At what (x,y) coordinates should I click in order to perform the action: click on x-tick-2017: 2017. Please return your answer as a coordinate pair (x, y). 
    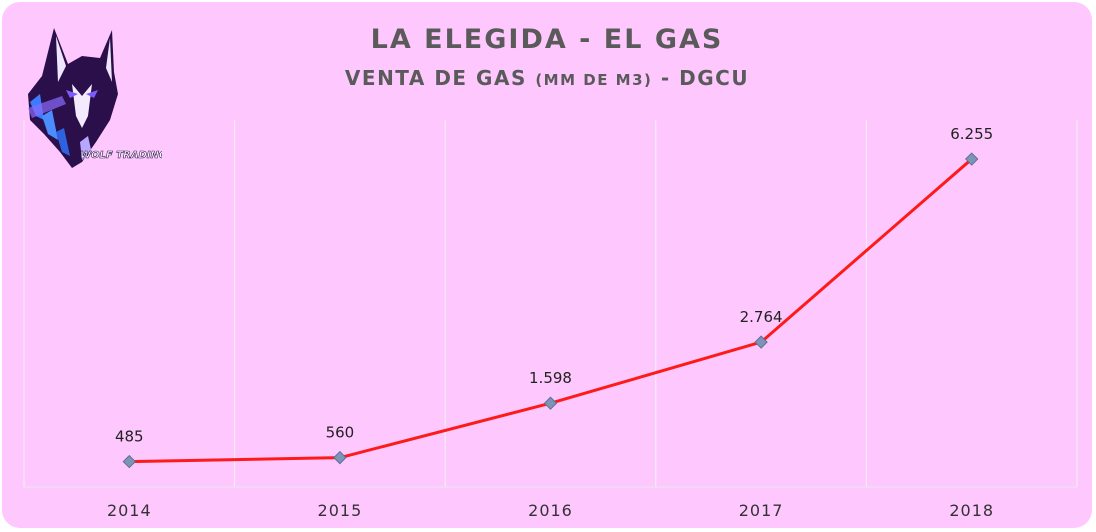
    Looking at the image, I should click on (761, 510).